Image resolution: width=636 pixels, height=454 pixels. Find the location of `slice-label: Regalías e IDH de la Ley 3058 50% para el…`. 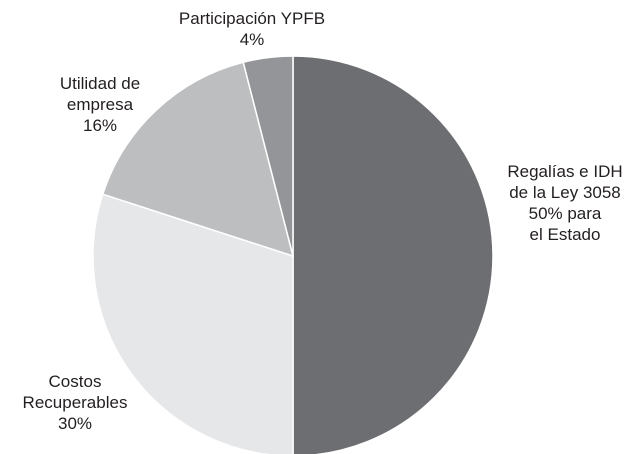

slice-label: Regalías e IDH de la Ley 3058 50% para el… is located at coordinates (550, 203).